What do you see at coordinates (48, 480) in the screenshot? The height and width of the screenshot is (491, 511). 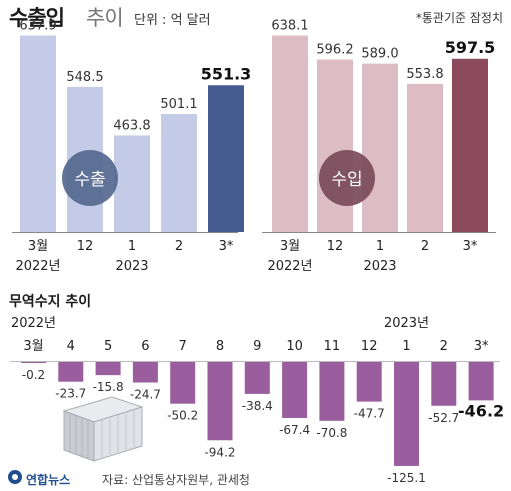 I see `credit-label: 연합뉴스` at bounding box center [48, 480].